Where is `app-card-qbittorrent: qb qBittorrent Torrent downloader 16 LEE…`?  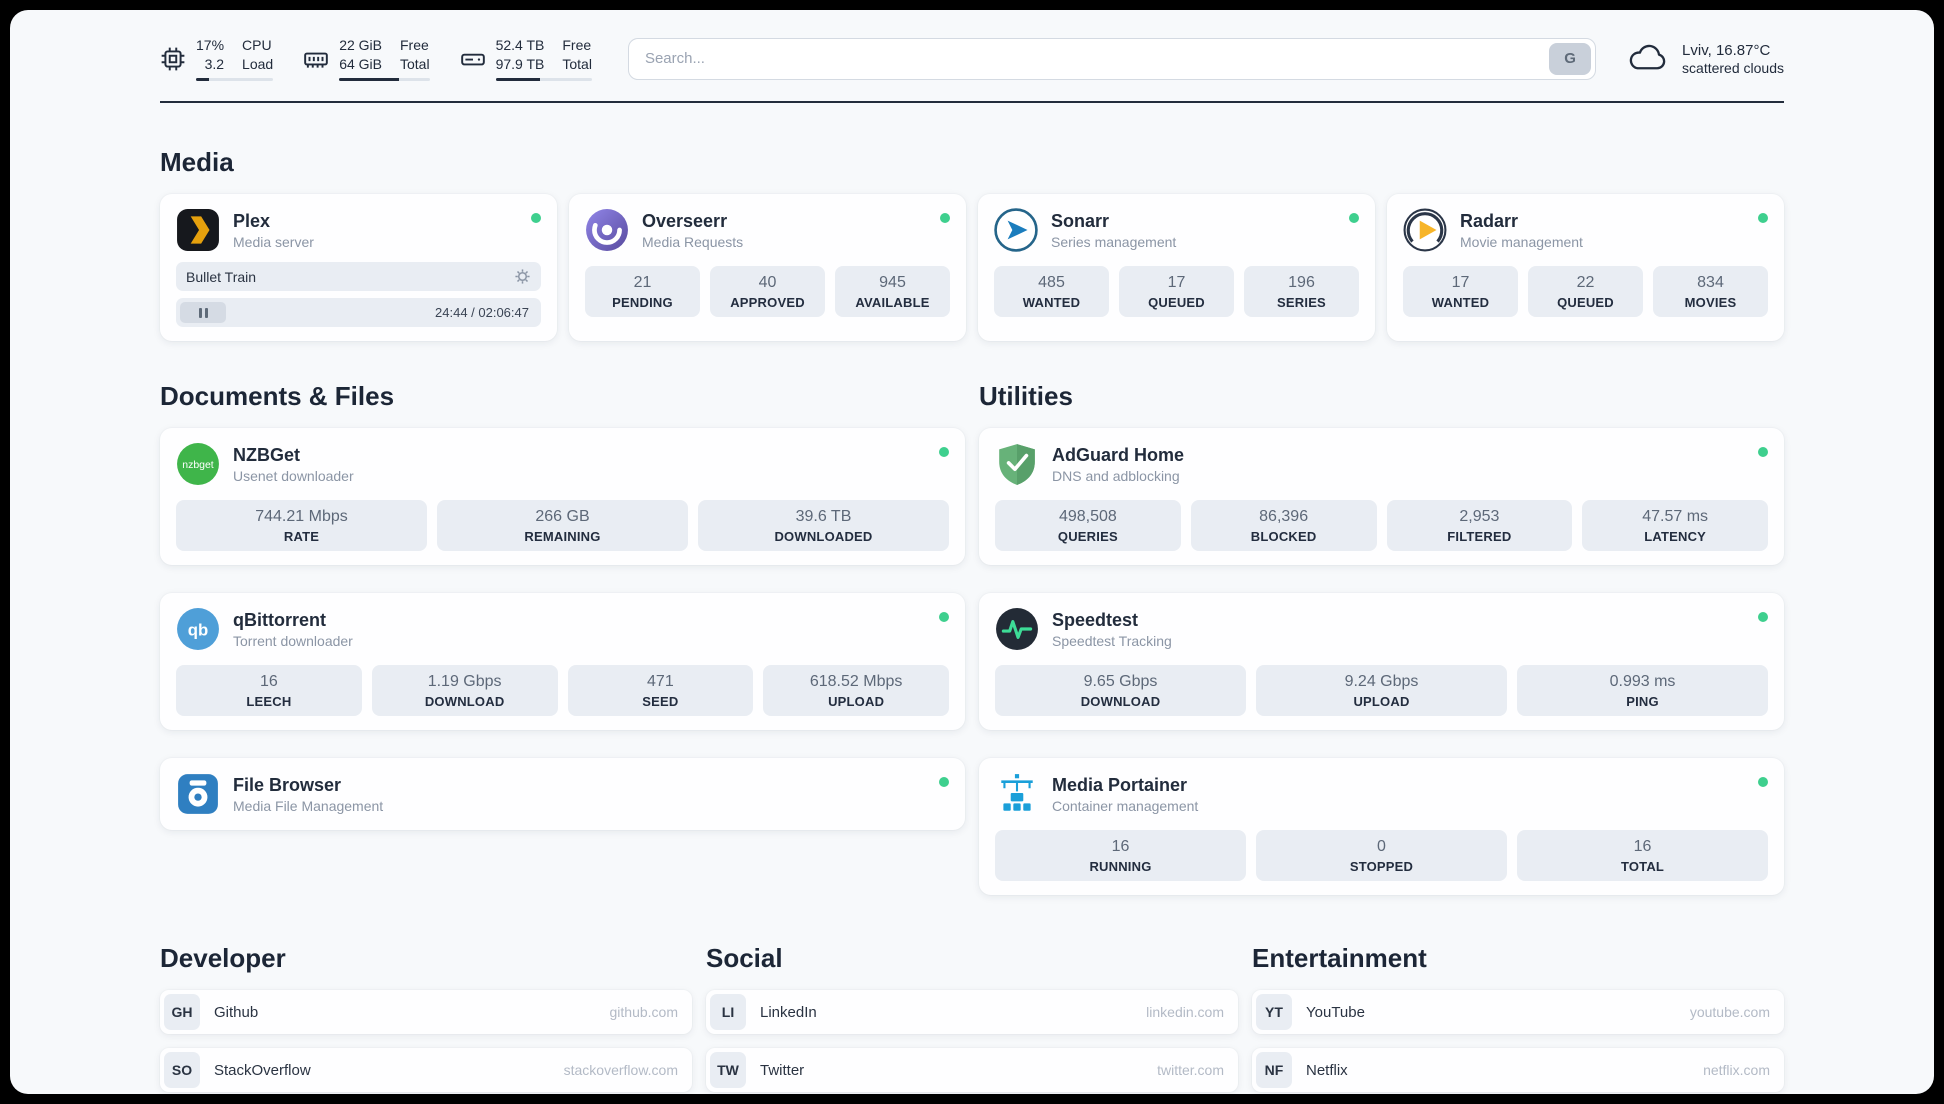
app-card-qbittorrent: qb qBittorrent Torrent downloader 16 LEE… is located at coordinates (562, 662).